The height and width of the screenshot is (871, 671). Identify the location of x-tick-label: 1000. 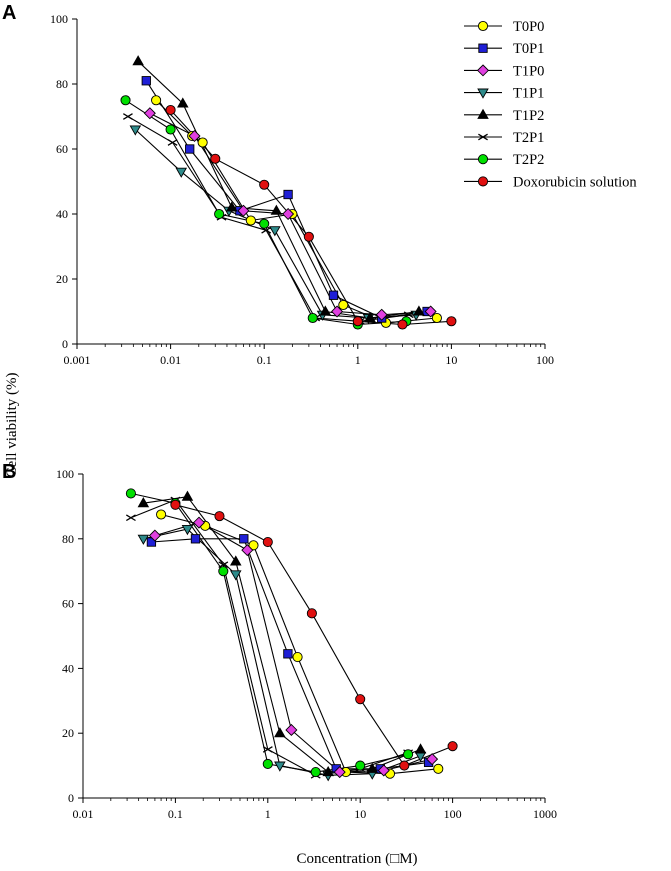
(545, 814).